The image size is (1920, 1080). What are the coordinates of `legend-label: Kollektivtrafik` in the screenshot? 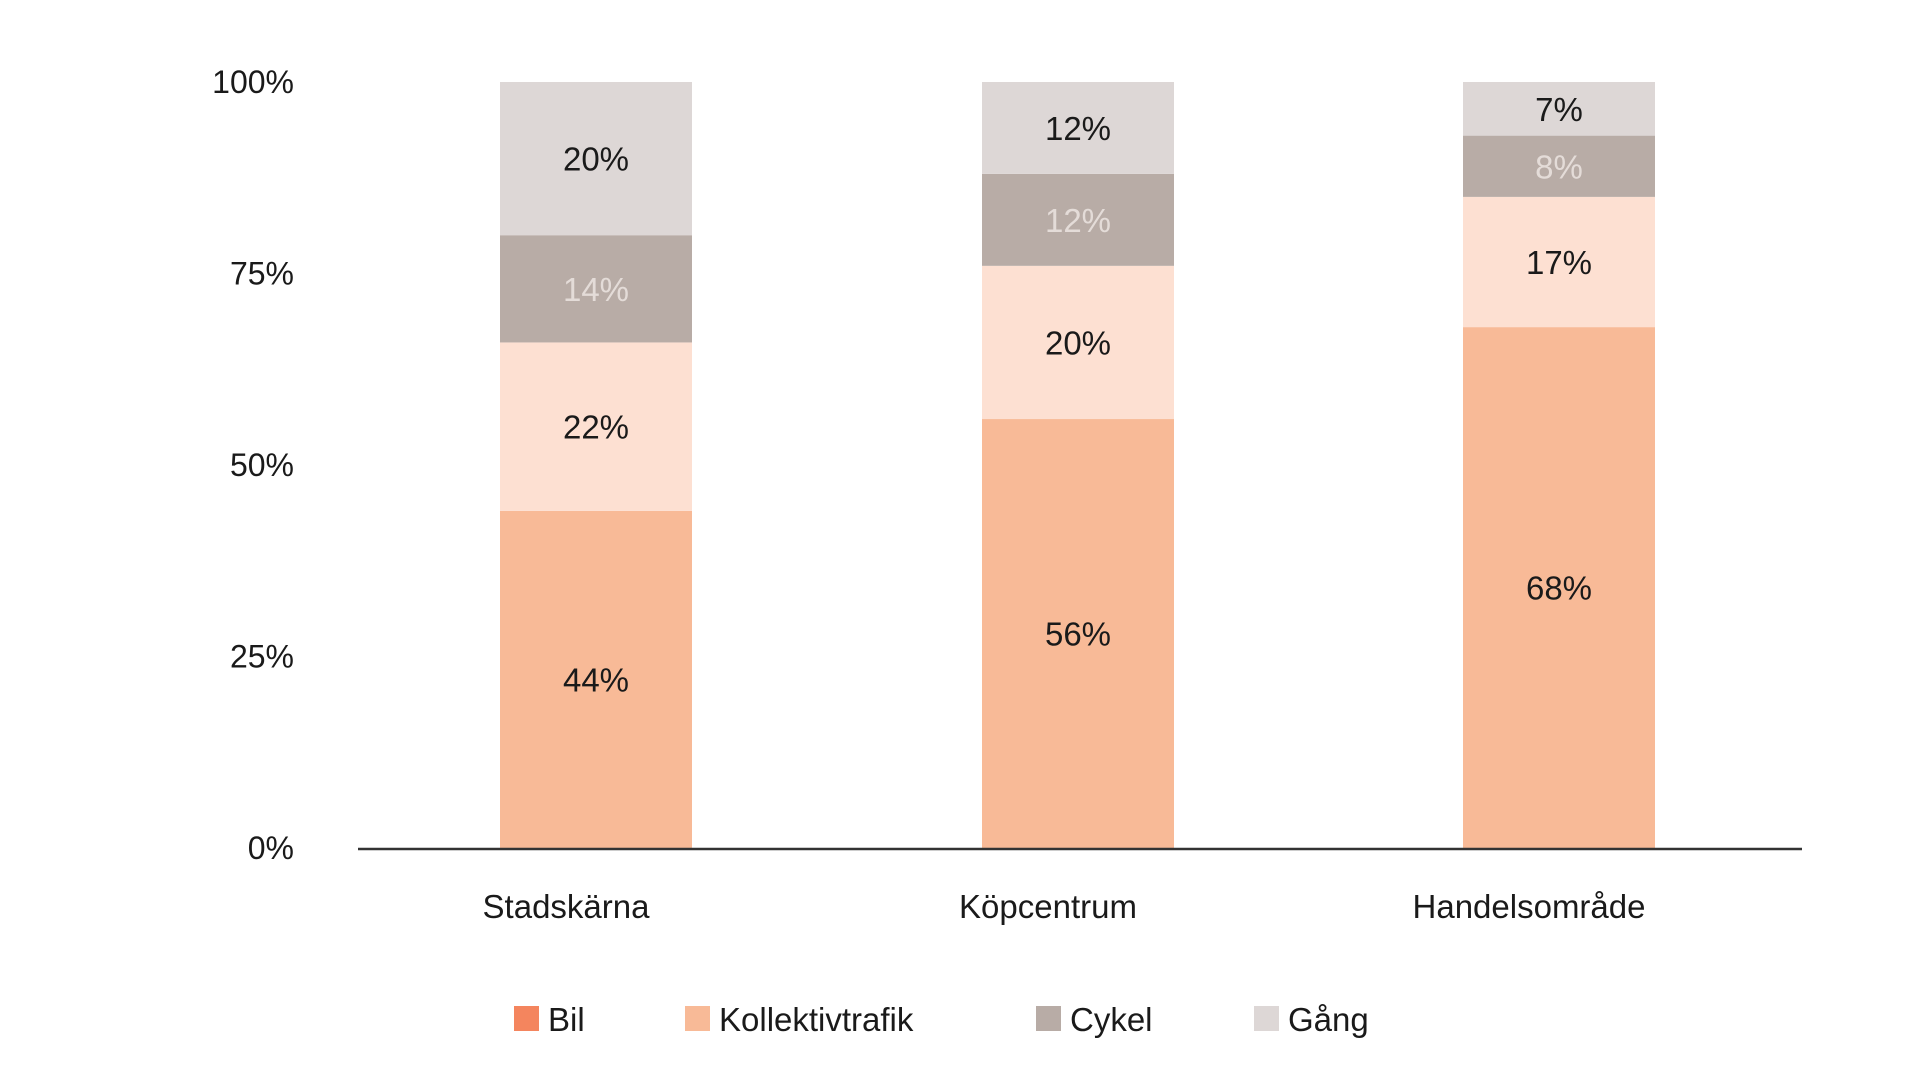 It's located at (816, 1019).